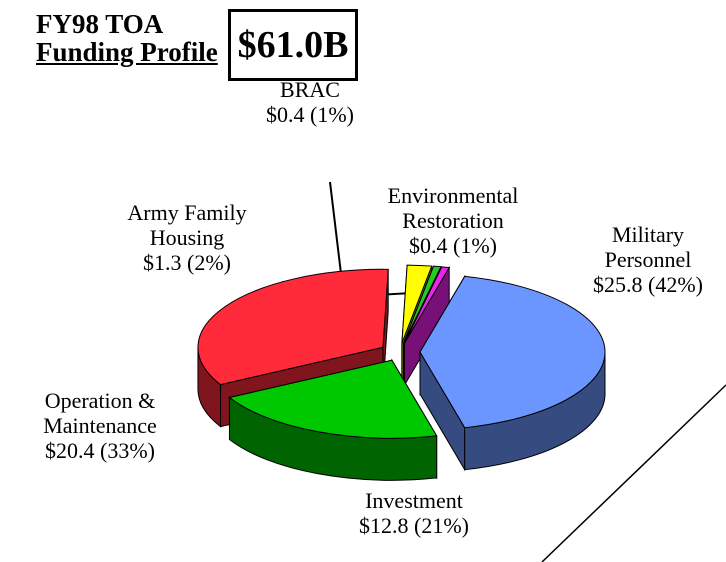 The width and height of the screenshot is (726, 562). What do you see at coordinates (187, 262) in the screenshot?
I see `value-label: $1.3 (2%)` at bounding box center [187, 262].